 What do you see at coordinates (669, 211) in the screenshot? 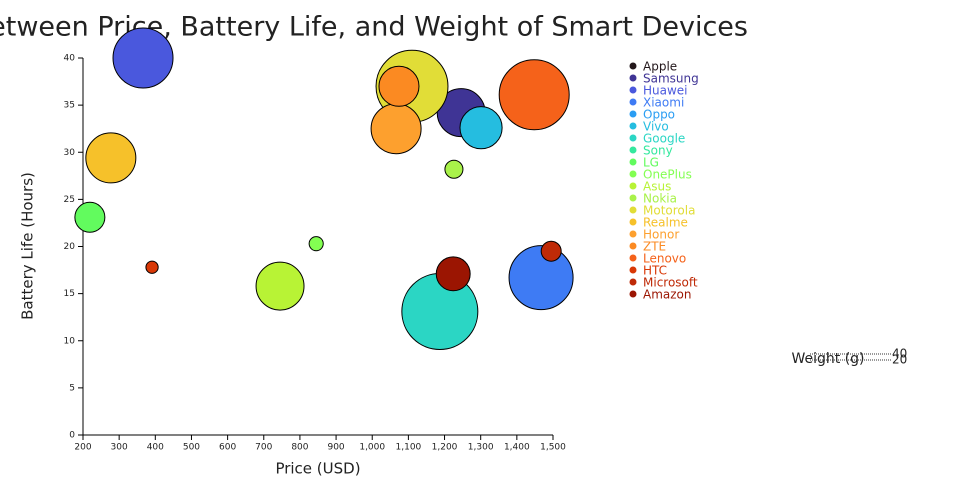
I see `legend-label: Motorola` at bounding box center [669, 211].